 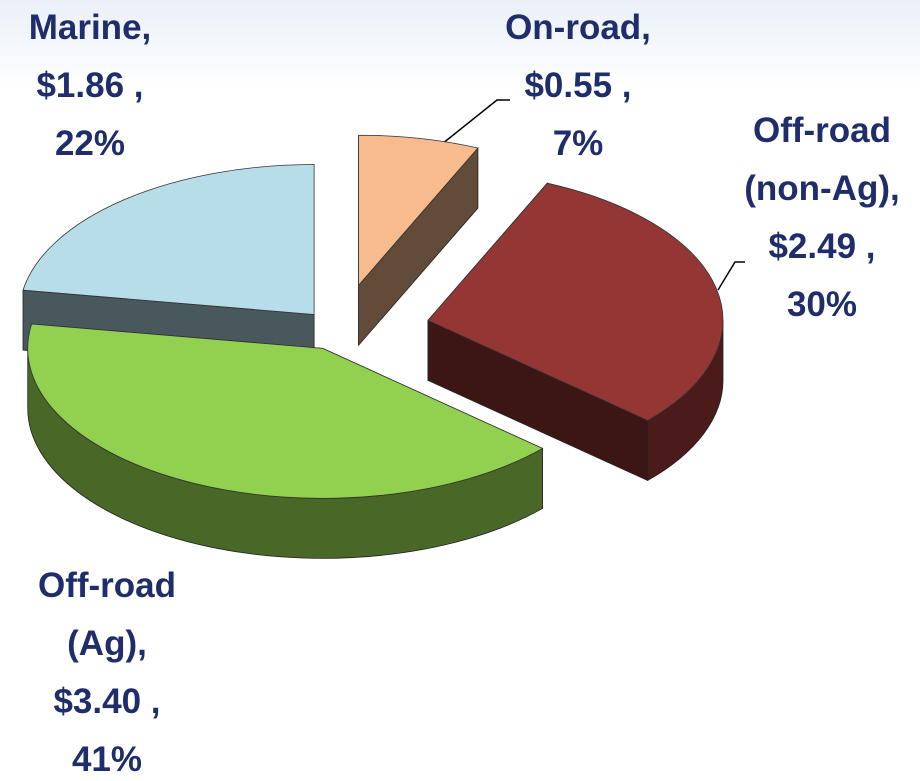 What do you see at coordinates (821, 246) in the screenshot?
I see `label-value: $2.49 ,` at bounding box center [821, 246].